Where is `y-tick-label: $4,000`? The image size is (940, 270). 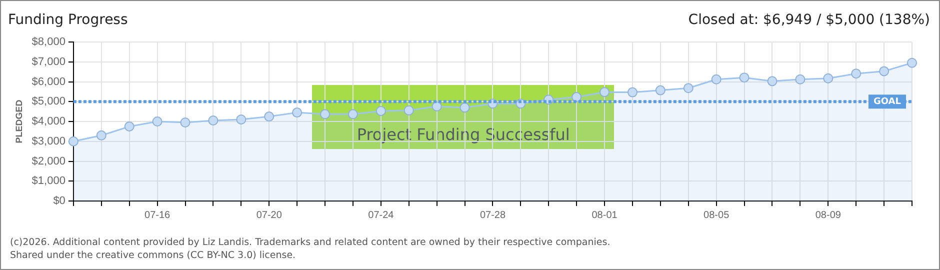 y-tick-label: $4,000 is located at coordinates (49, 122).